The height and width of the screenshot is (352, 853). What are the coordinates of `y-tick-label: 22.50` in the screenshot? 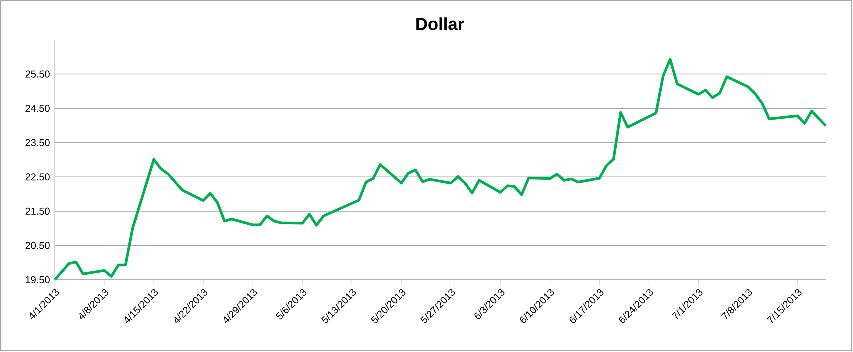 It's located at (38, 177).